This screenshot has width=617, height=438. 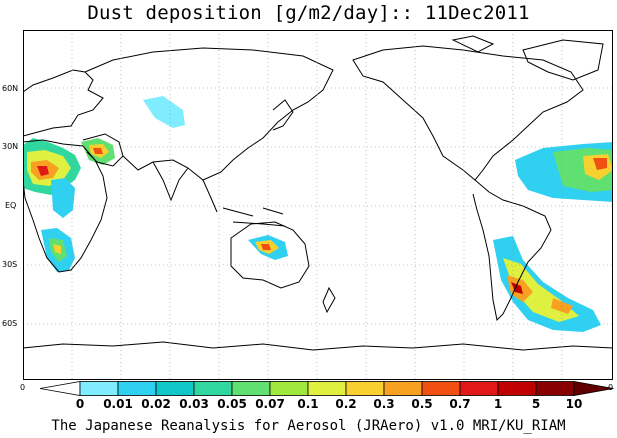 I want to click on colorbar-level-label: 10, so click(x=574, y=404).